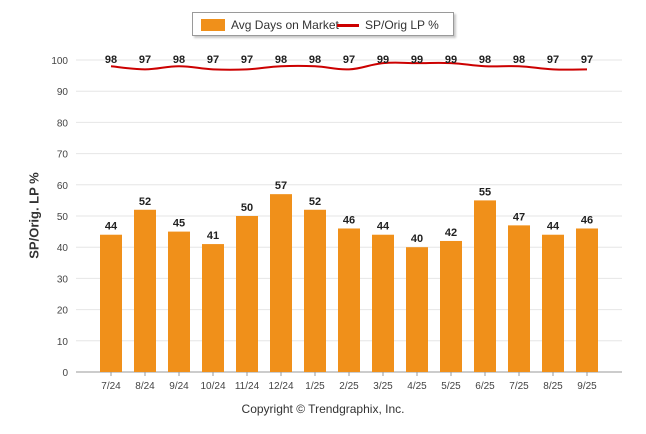  Describe the element at coordinates (247, 208) in the screenshot. I see `bar-data-label: 50` at that location.